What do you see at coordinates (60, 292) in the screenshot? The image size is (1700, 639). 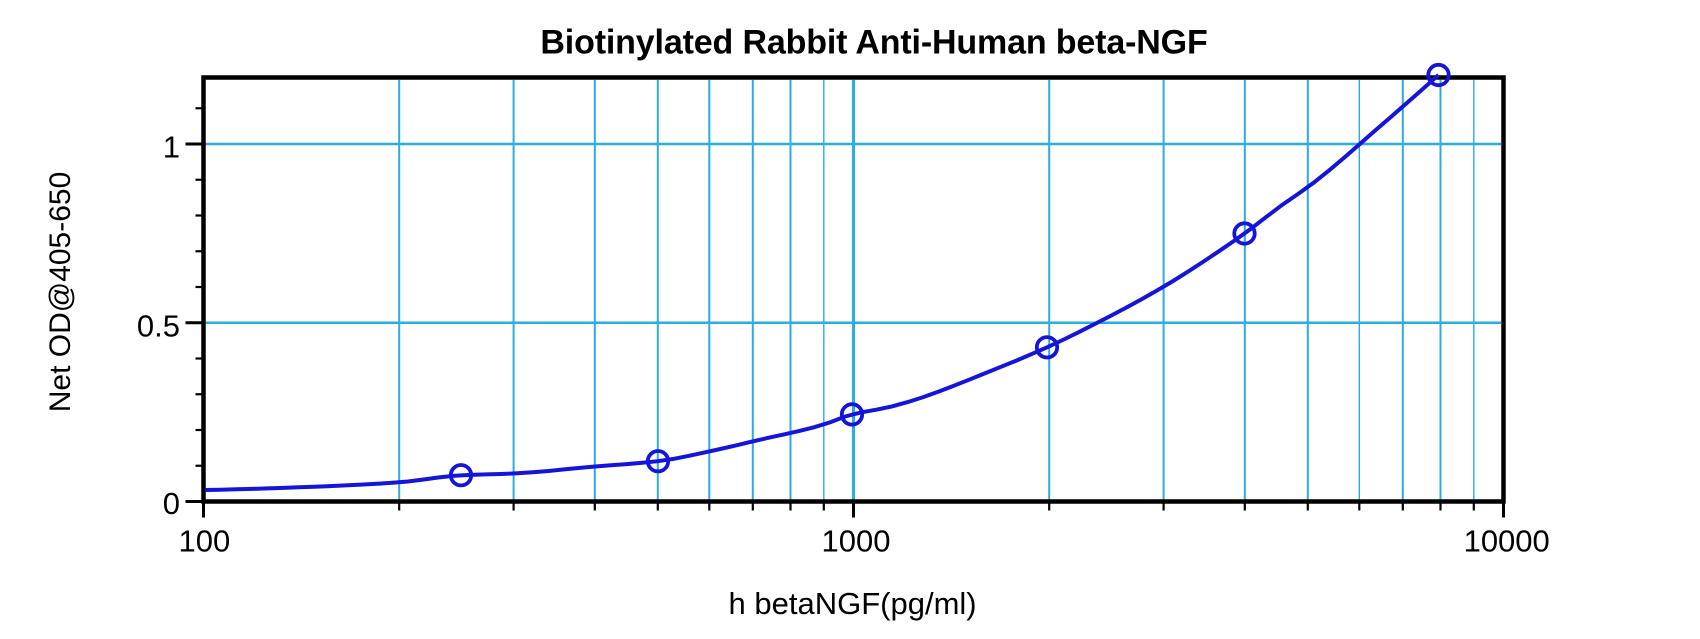 I see `svg-text: Net OD@405-650` at bounding box center [60, 292].